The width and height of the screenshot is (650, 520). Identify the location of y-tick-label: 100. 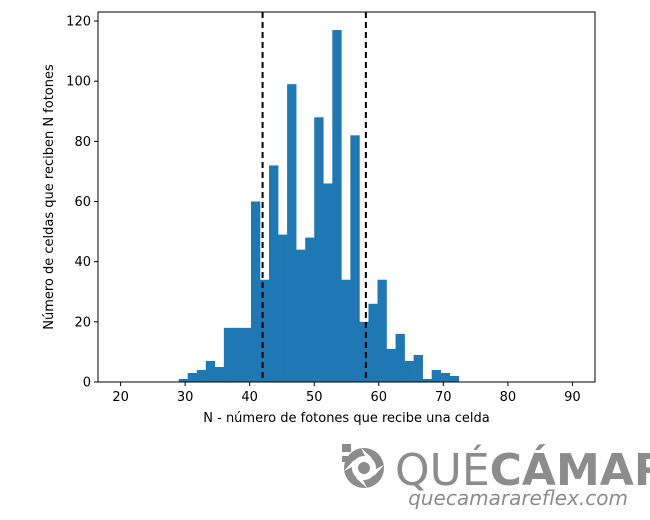
(78, 82).